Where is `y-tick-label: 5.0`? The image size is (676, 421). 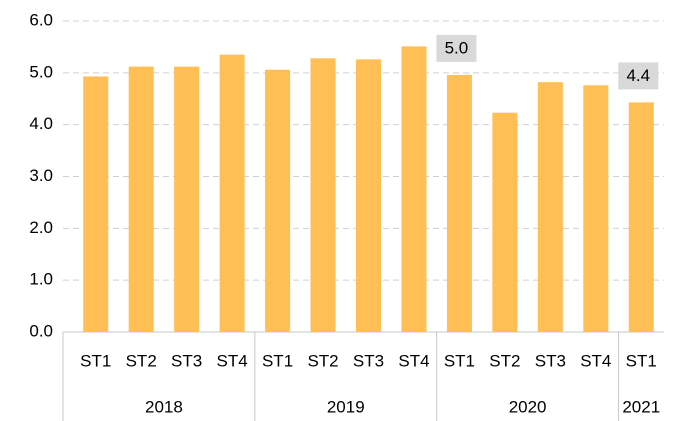
y-tick-label: 5.0 is located at coordinates (41, 71).